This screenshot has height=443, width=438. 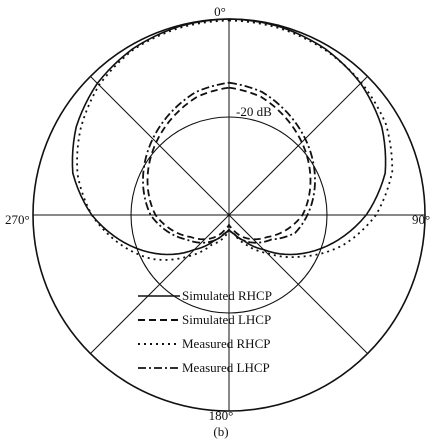 I want to click on legend-label-measured-rhcp: Measured RHCP, so click(x=226, y=343).